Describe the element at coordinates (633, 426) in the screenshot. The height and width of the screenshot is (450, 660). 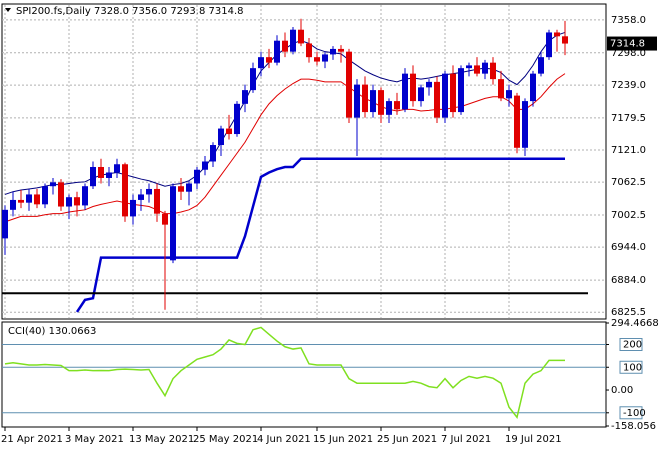
I see `y-tick-label: -158.056` at that location.